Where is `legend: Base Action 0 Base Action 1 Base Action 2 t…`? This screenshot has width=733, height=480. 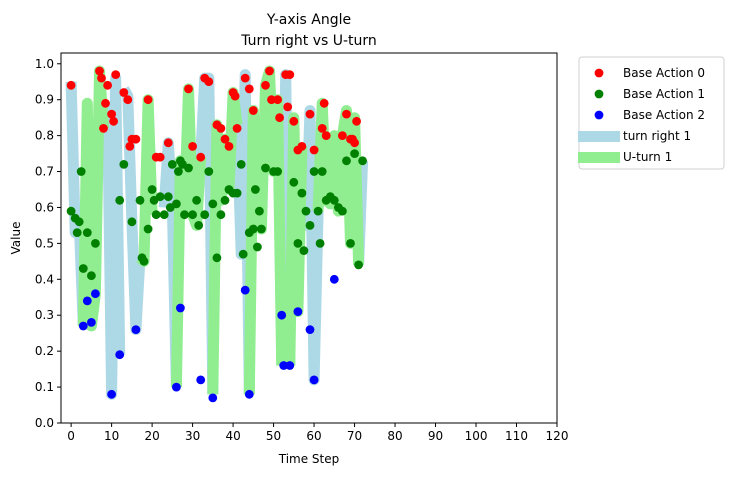
legend: Base Action 0 Base Action 1 Base Action 2 t… is located at coordinates (651, 113).